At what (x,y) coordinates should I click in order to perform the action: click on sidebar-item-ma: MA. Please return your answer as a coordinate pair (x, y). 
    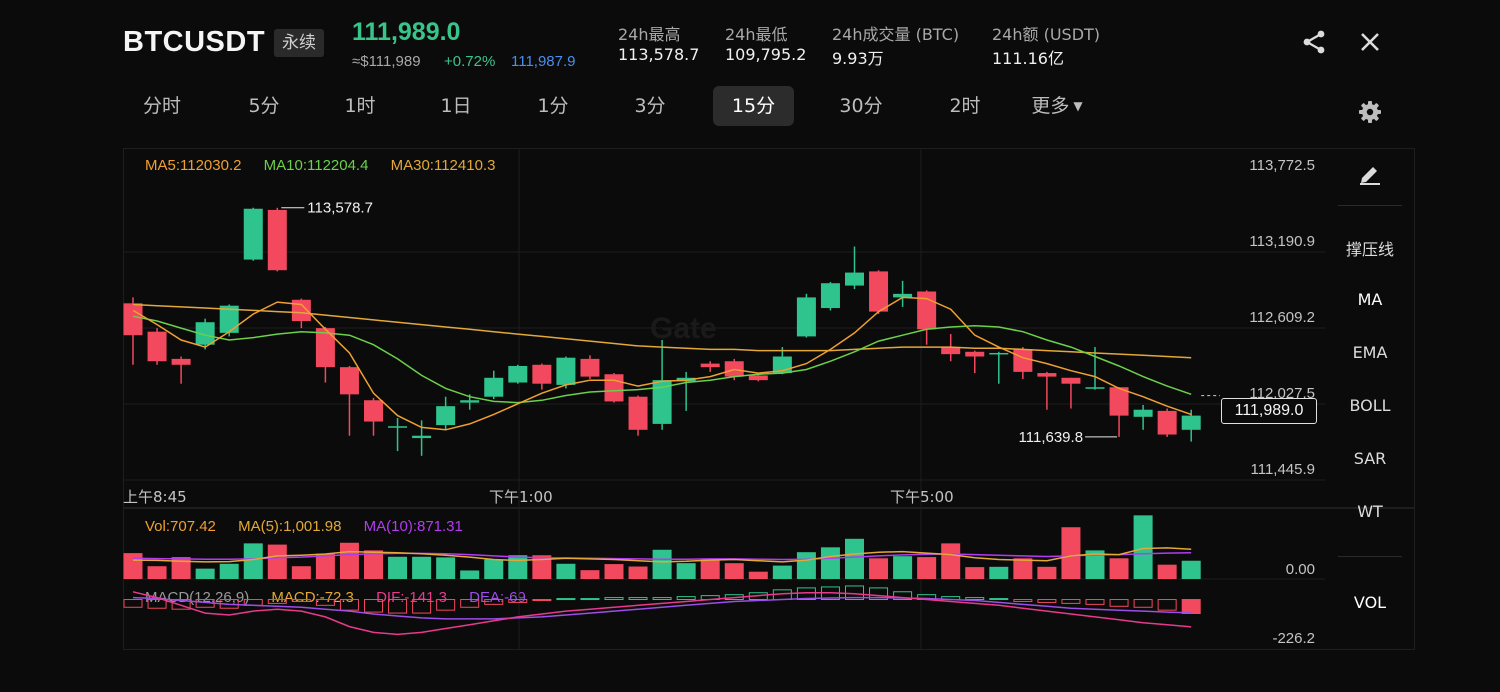
    Looking at the image, I should click on (1370, 299).